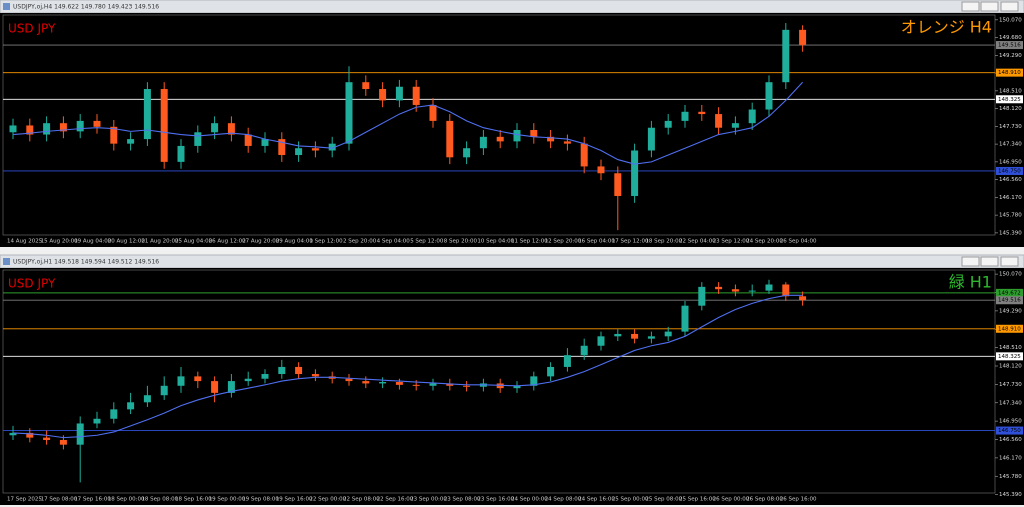 The height and width of the screenshot is (507, 1024). Describe the element at coordinates (663, 500) in the screenshot. I see `x-tick-label: 25 Sep 08:00` at that location.